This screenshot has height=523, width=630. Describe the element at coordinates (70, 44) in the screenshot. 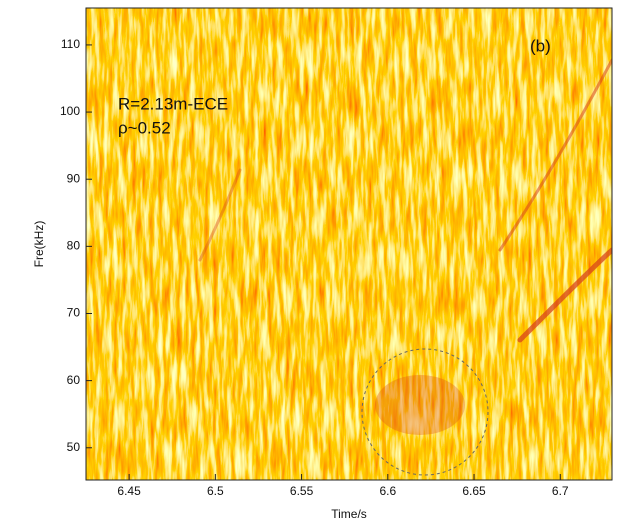

I see `y-tick-label: 110` at that location.